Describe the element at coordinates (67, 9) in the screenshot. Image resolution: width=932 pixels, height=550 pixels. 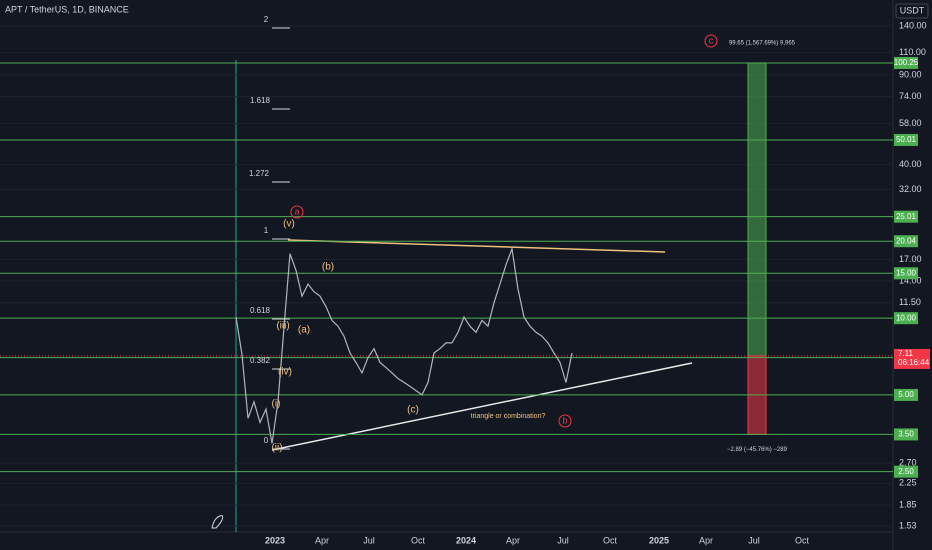
I see `symbol-title: APT / TetherUS, 1D, BINANCE` at that location.